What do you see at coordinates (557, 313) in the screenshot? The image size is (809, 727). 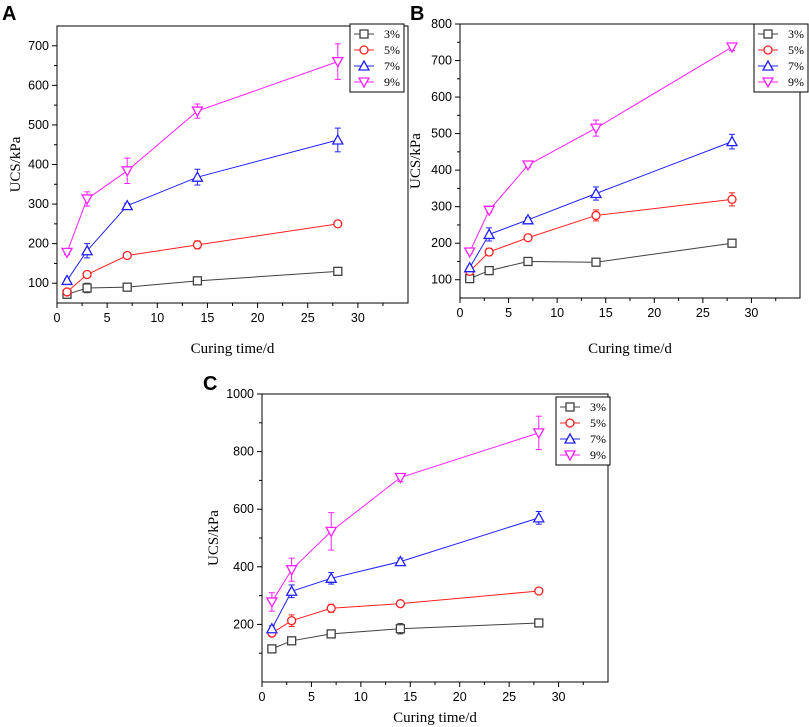 I see `x-tick-label: 10` at bounding box center [557, 313].